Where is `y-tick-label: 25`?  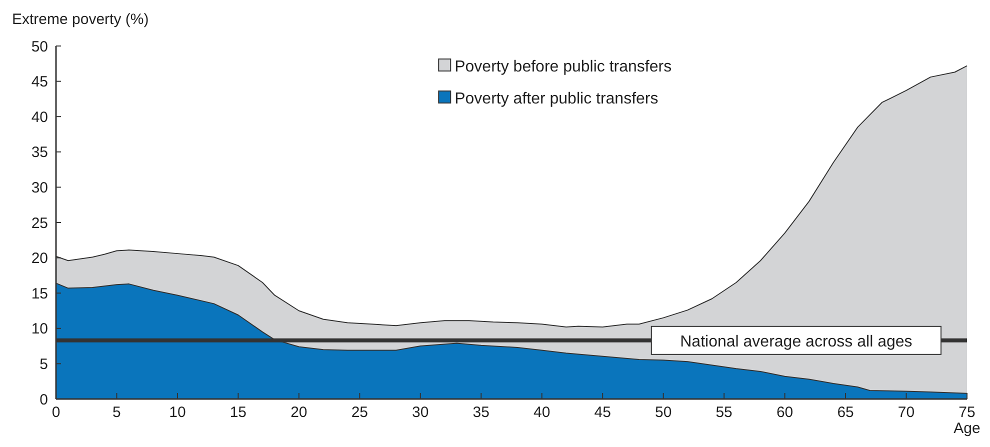
y-tick-label: 25 is located at coordinates (39, 223).